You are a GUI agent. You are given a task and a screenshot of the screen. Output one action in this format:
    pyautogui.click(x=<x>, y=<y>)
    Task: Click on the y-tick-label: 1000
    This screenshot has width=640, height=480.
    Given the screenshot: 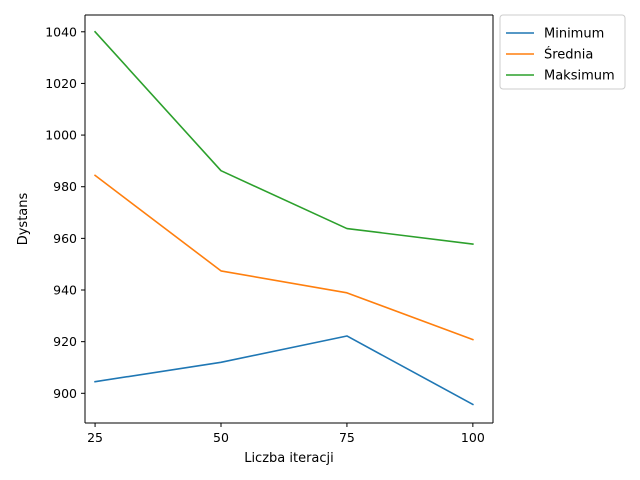 What is the action you would take?
    pyautogui.click(x=61, y=135)
    